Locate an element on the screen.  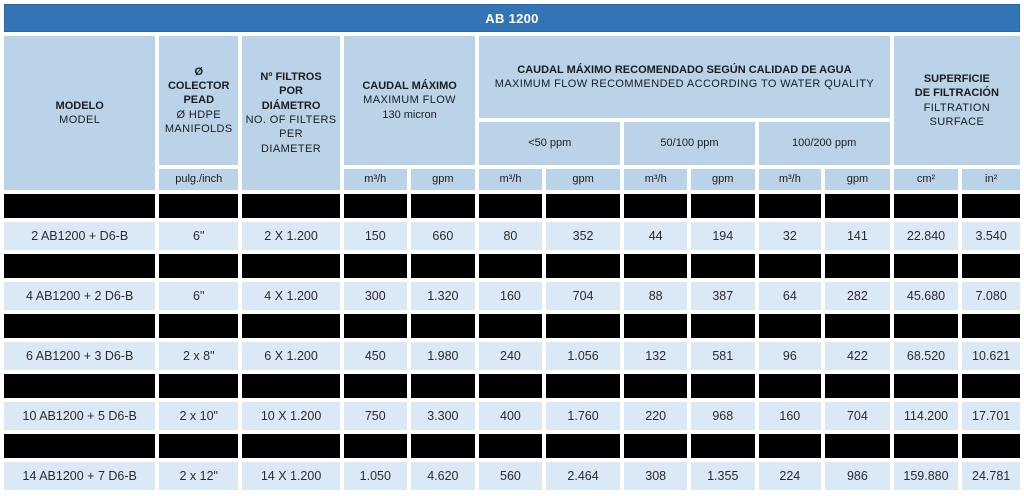
data-cell: 10.621 is located at coordinates (991, 356).